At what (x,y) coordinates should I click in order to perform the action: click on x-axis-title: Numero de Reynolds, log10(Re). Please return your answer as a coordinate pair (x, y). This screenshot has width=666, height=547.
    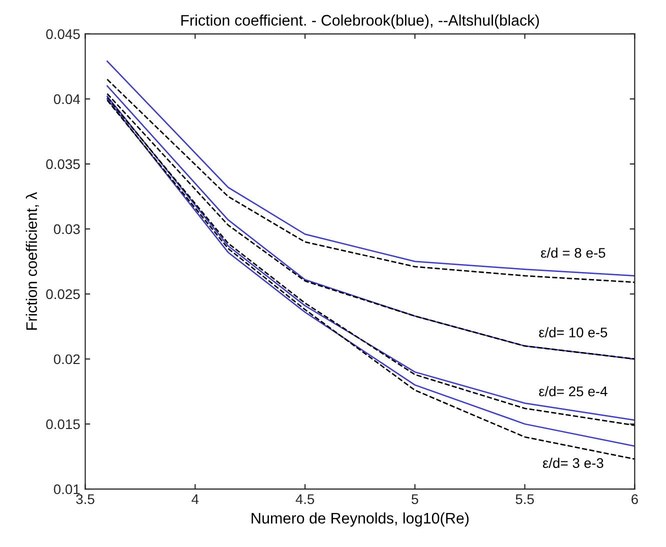
    Looking at the image, I should click on (360, 519).